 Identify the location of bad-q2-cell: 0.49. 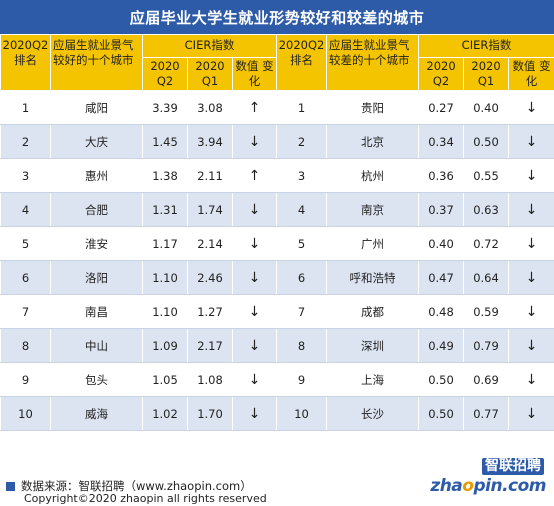
(441, 345).